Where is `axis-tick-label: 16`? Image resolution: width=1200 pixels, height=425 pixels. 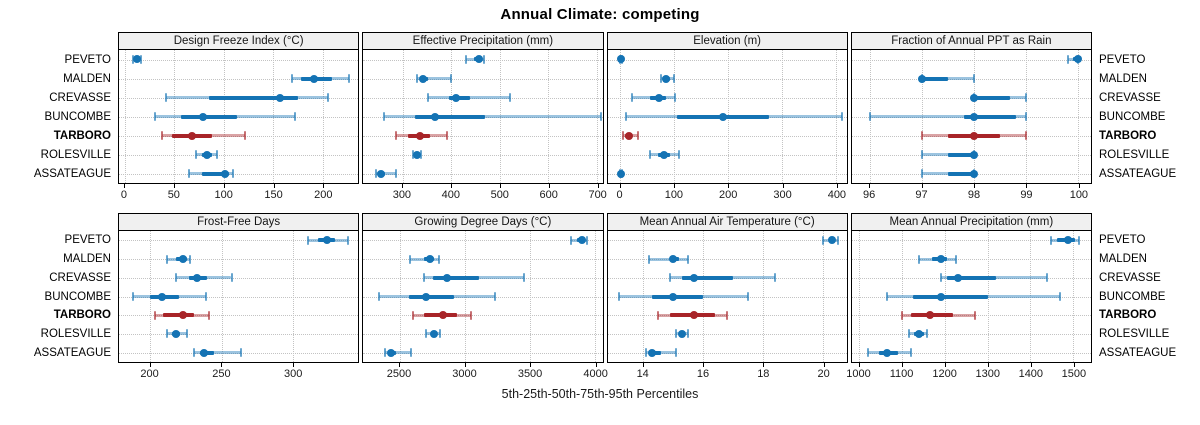
axis-tick-label: 16 is located at coordinates (703, 374).